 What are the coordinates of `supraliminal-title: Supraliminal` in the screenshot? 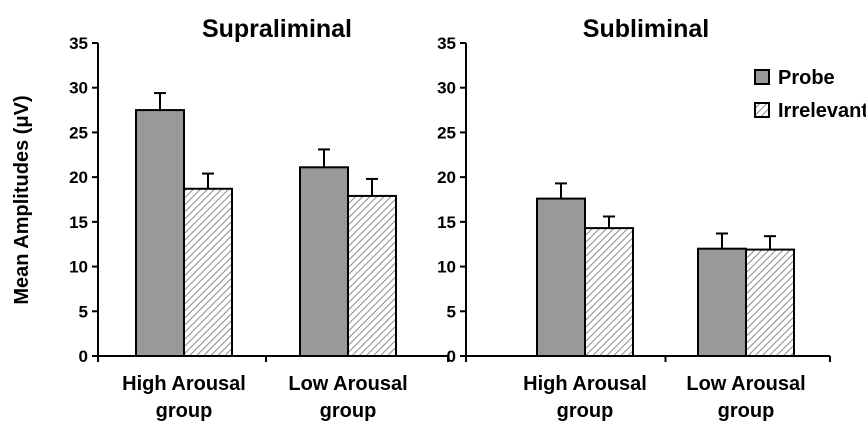 It's located at (277, 29).